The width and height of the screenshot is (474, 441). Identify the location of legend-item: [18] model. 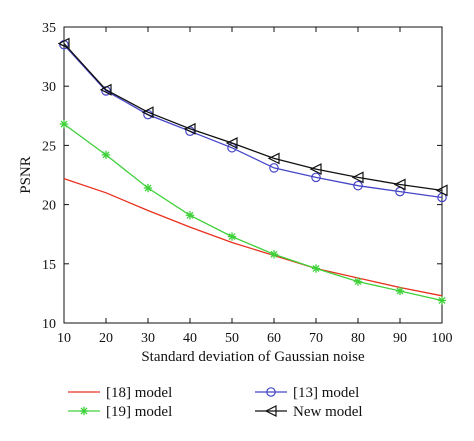
(120, 393).